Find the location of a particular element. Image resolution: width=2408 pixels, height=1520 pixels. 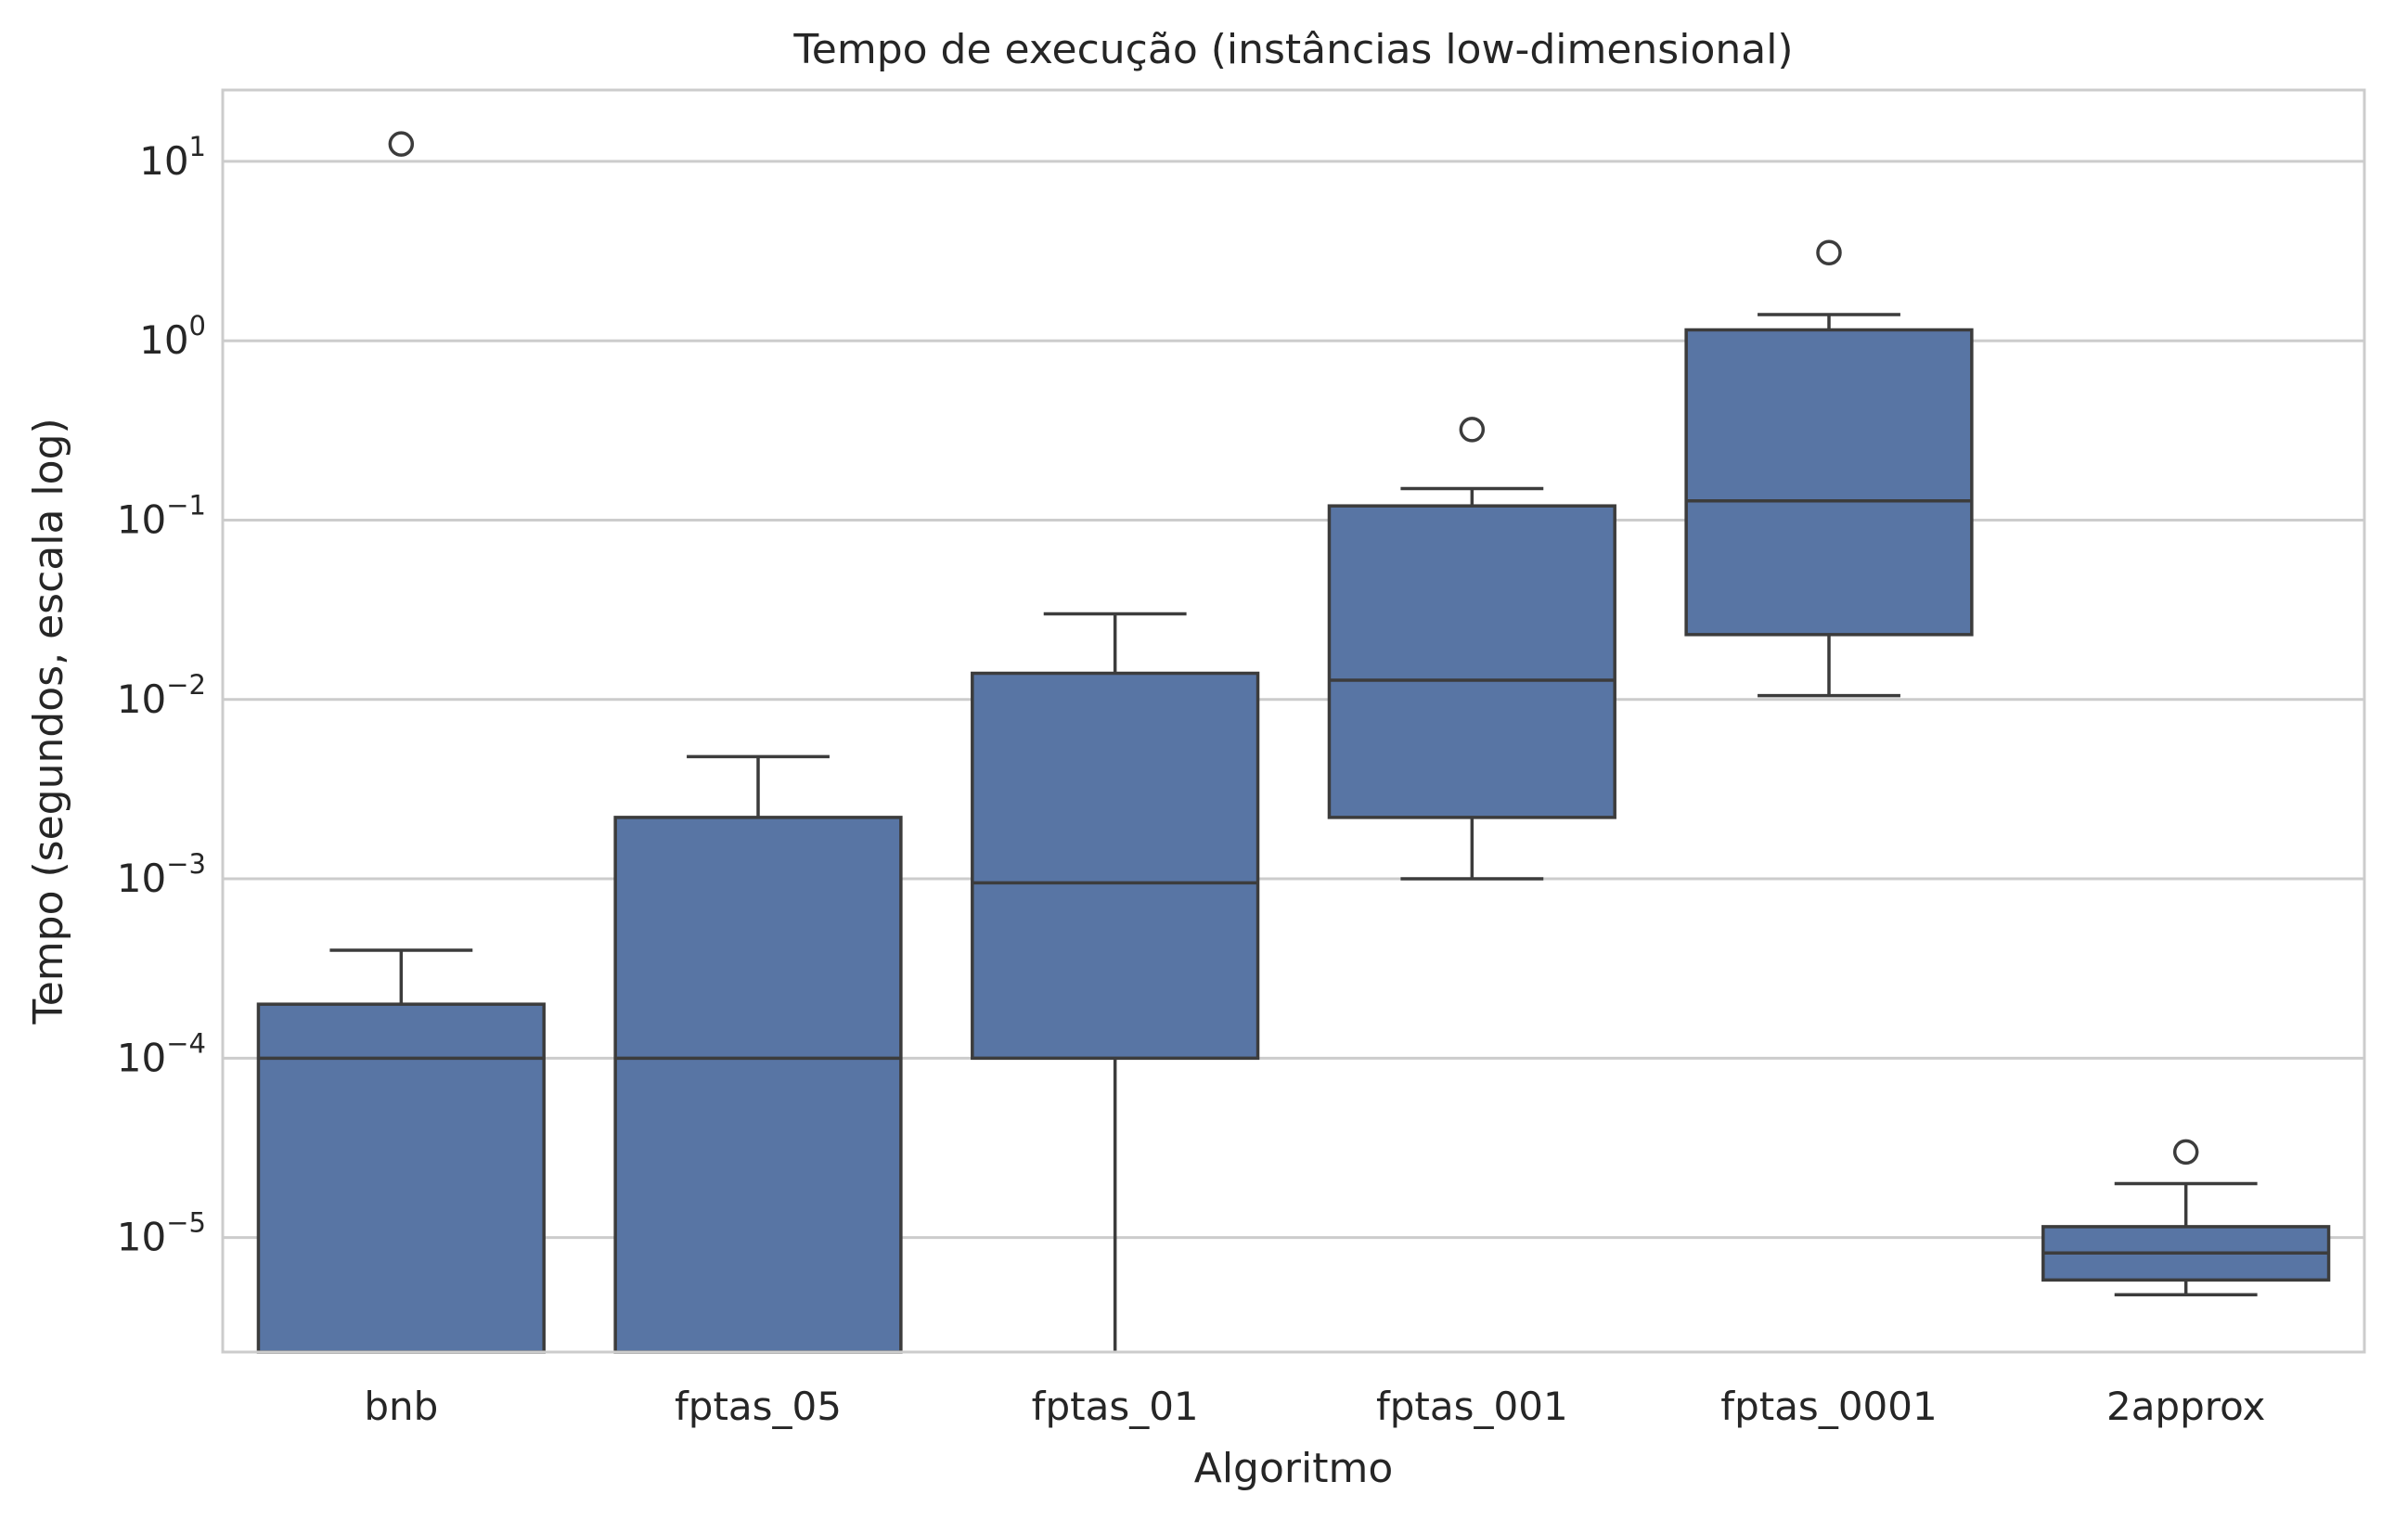

y-tick-label: 10⁰ is located at coordinates (173, 337).